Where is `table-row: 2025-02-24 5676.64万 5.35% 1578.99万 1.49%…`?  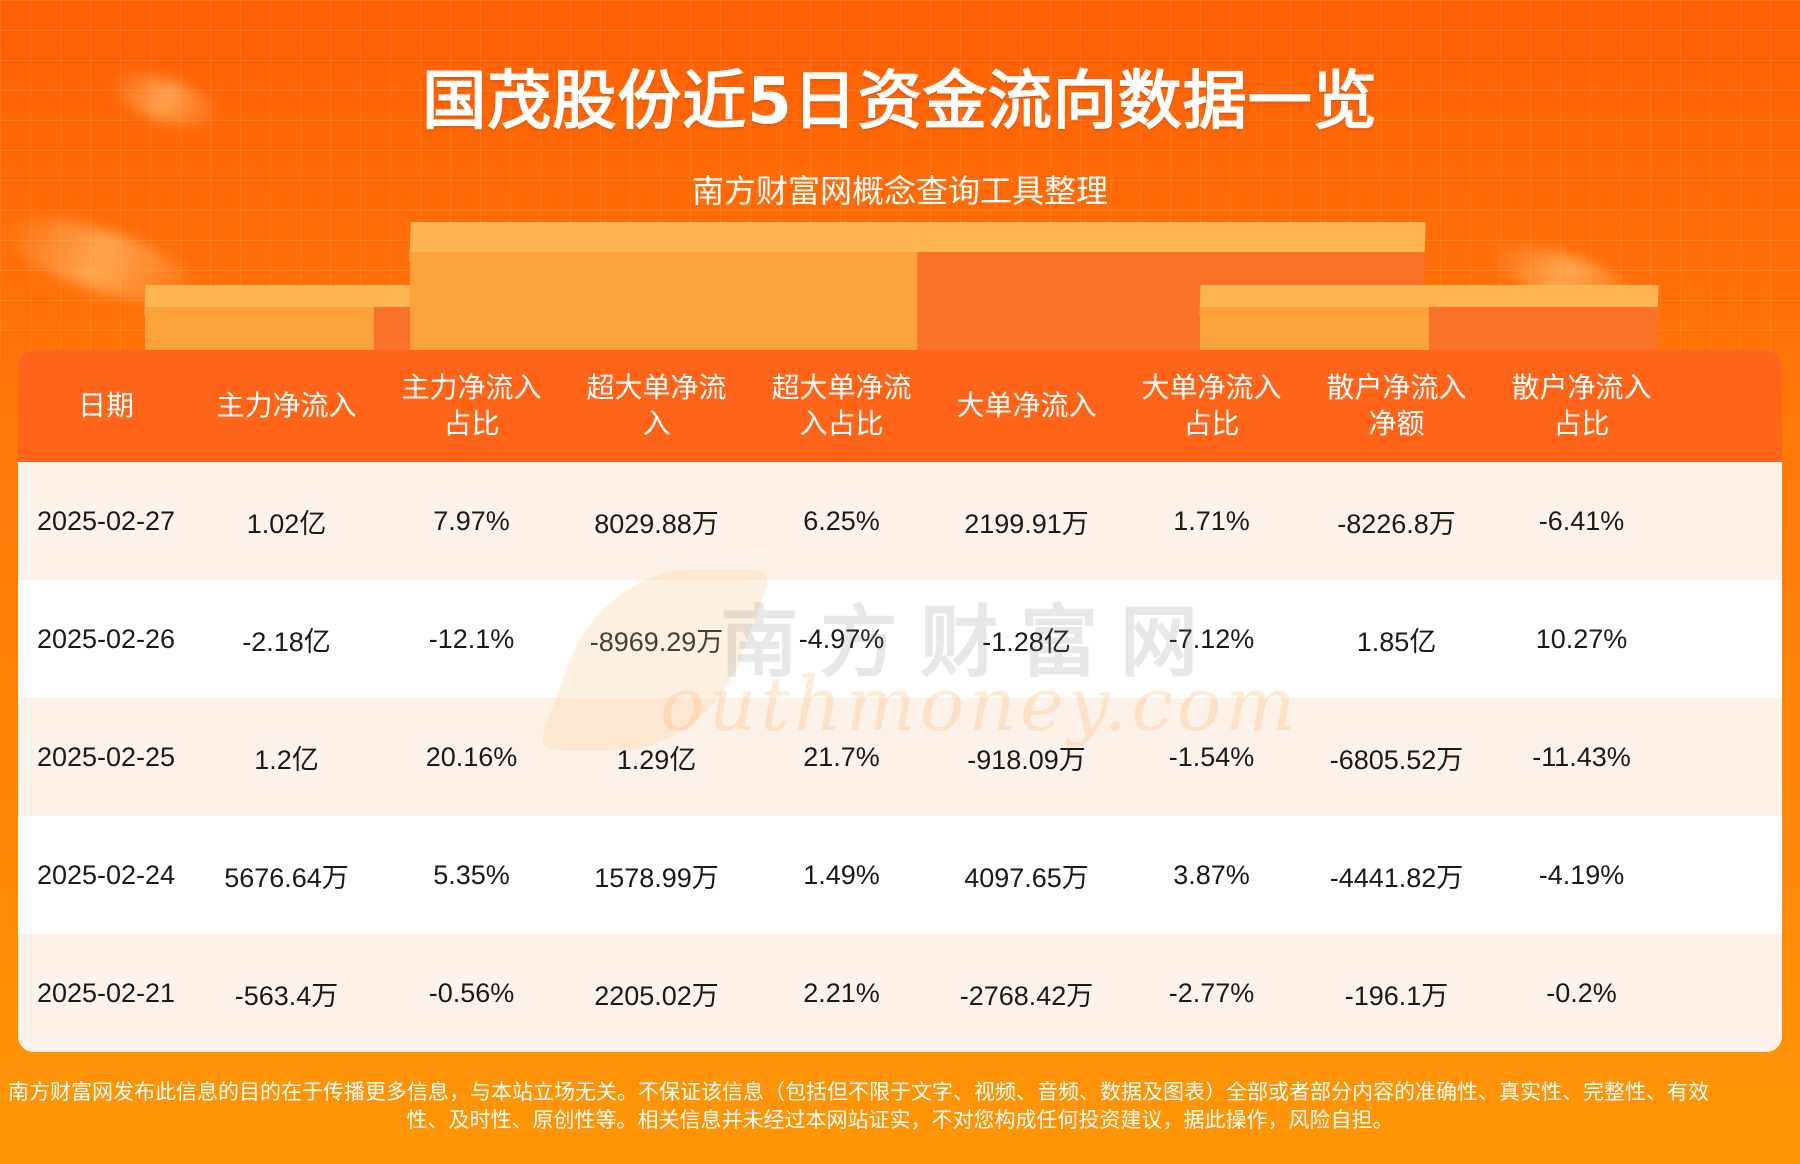 table-row: 2025-02-24 5676.64万 5.35% 1578.99万 1.49%… is located at coordinates (900, 875).